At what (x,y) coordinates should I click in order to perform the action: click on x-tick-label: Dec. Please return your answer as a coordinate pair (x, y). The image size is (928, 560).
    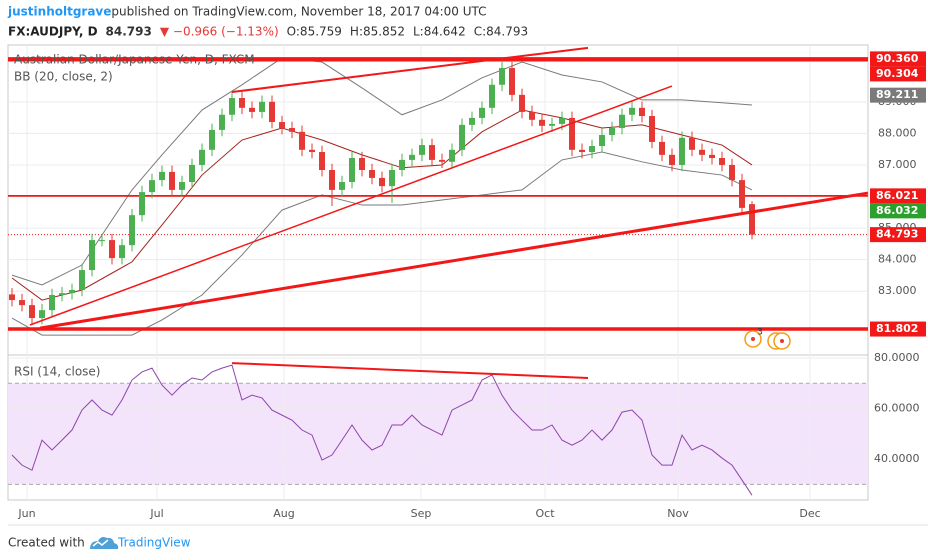
    Looking at the image, I should click on (809, 513).